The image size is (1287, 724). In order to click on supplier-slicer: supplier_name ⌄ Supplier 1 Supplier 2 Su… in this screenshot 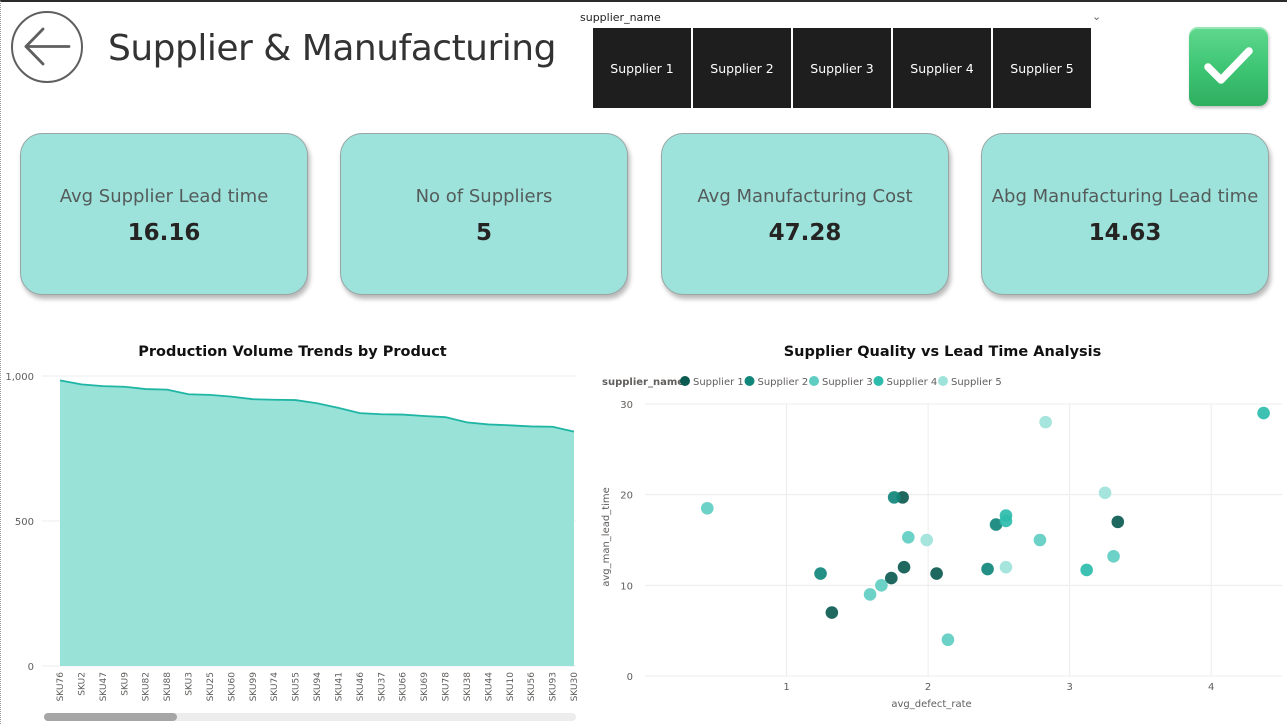, I will do `click(843, 60)`.